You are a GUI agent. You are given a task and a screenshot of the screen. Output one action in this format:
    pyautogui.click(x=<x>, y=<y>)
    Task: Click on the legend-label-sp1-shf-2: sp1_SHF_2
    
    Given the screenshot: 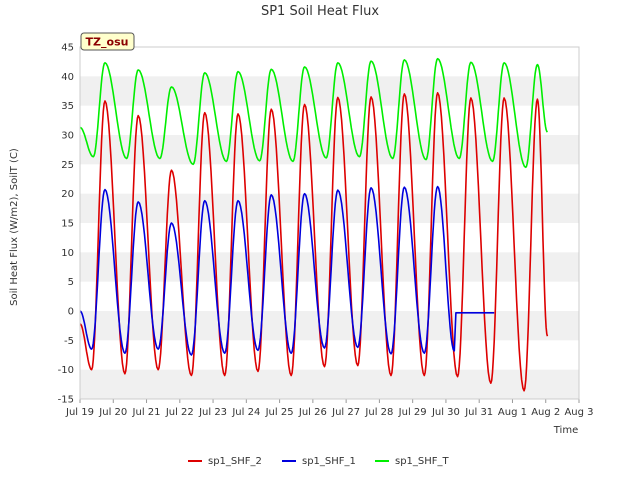 What is the action you would take?
    pyautogui.click(x=235, y=461)
    